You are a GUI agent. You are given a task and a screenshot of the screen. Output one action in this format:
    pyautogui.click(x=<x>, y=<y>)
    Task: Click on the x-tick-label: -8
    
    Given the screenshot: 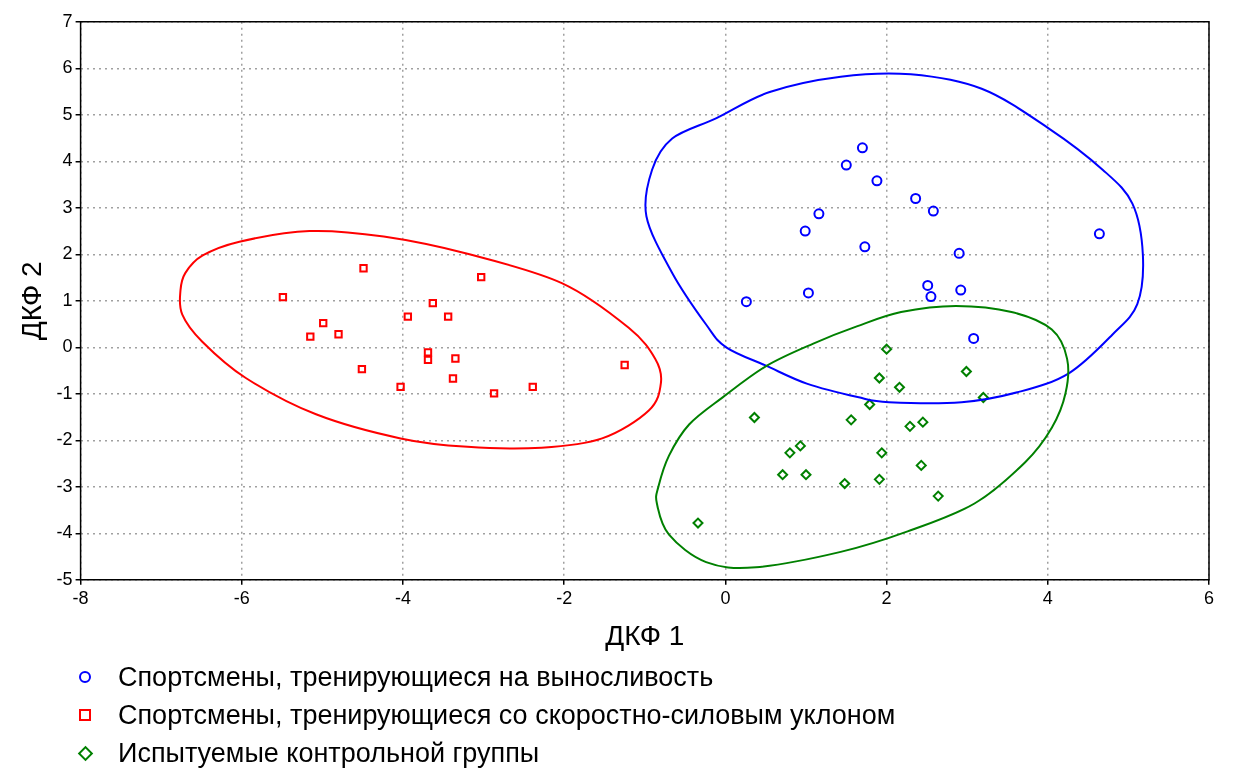 What is the action you would take?
    pyautogui.click(x=80, y=597)
    